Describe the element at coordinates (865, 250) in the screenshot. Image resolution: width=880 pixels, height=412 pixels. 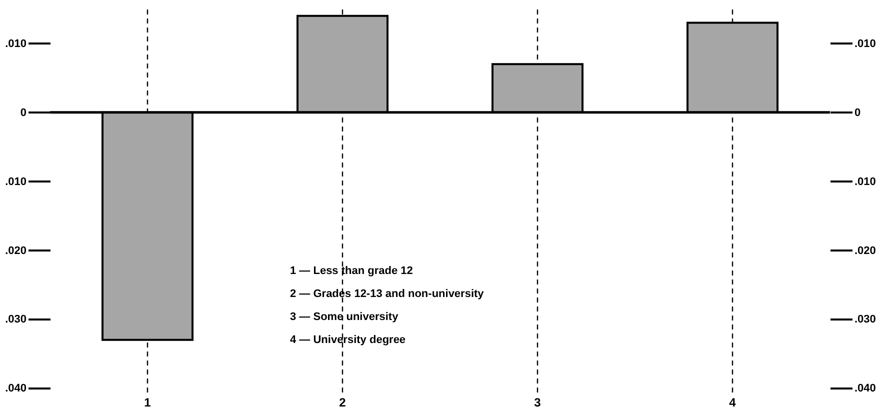
I see `y2-tick-label: .020` at that location.